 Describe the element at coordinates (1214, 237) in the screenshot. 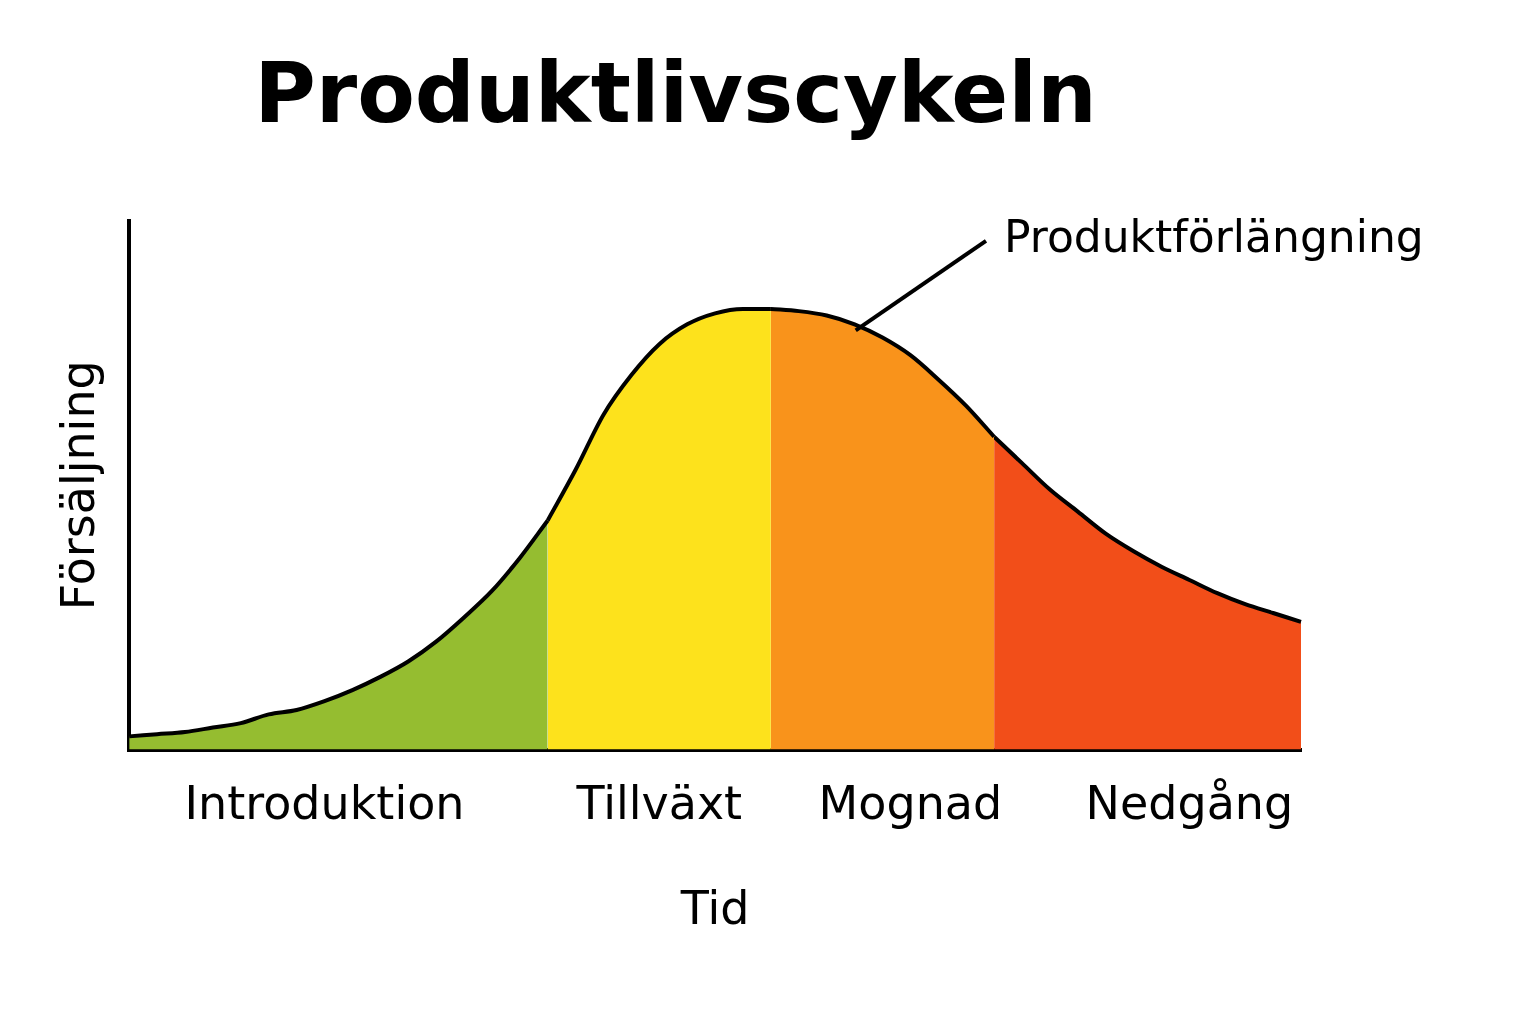

I see `text: Produktförlängning` at that location.